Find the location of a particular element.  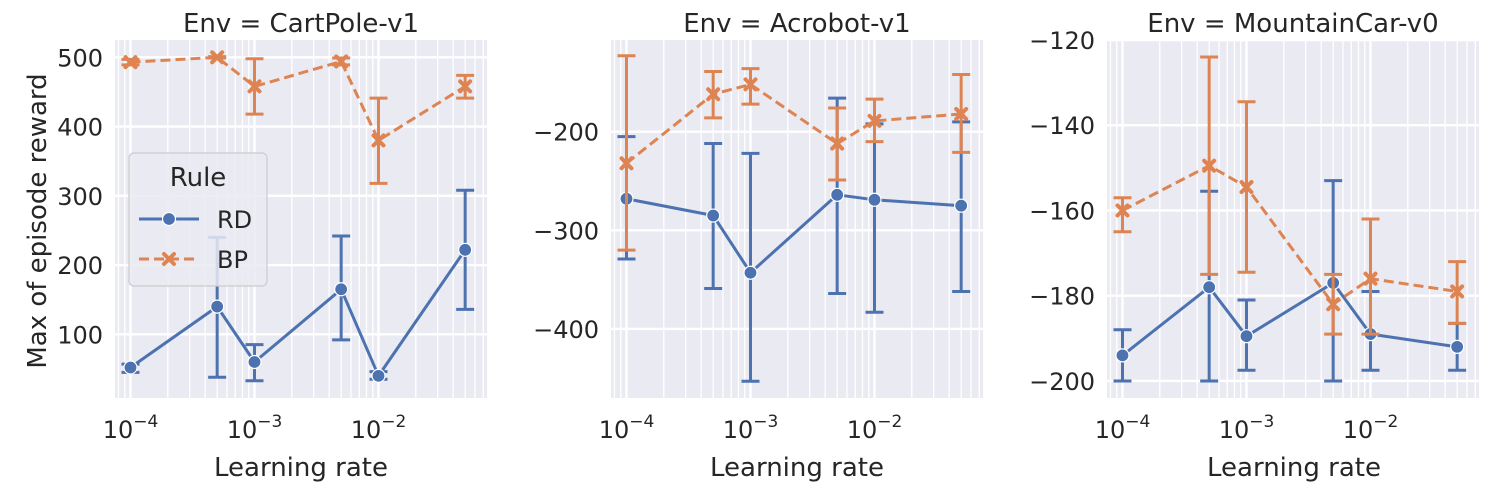

series-rd is located at coordinates (1290, 281).